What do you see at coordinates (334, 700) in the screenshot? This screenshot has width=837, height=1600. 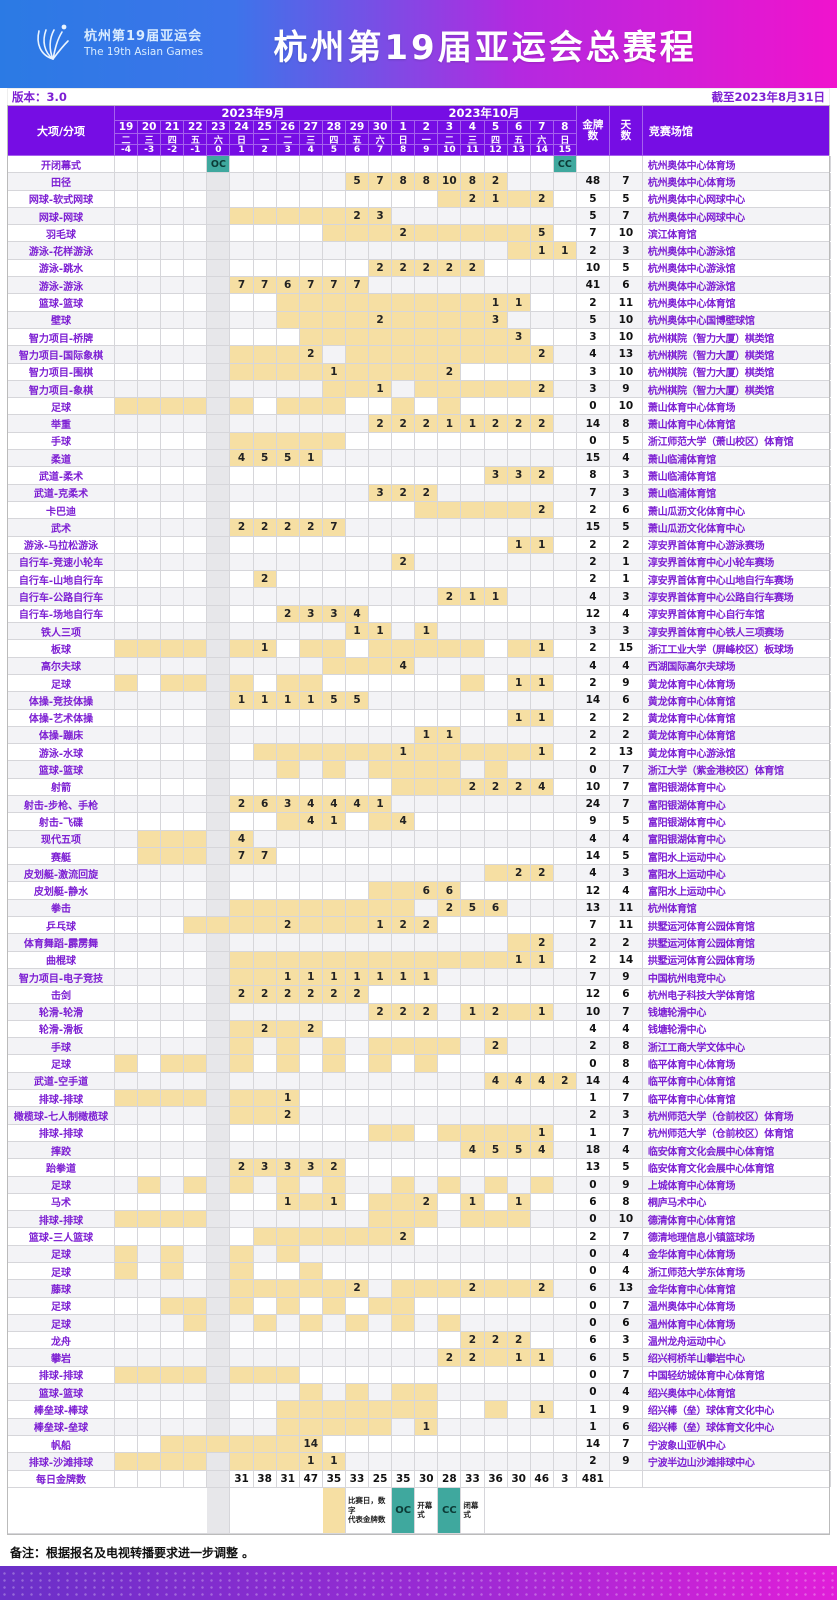 I see `gold-count-cell: 5` at bounding box center [334, 700].